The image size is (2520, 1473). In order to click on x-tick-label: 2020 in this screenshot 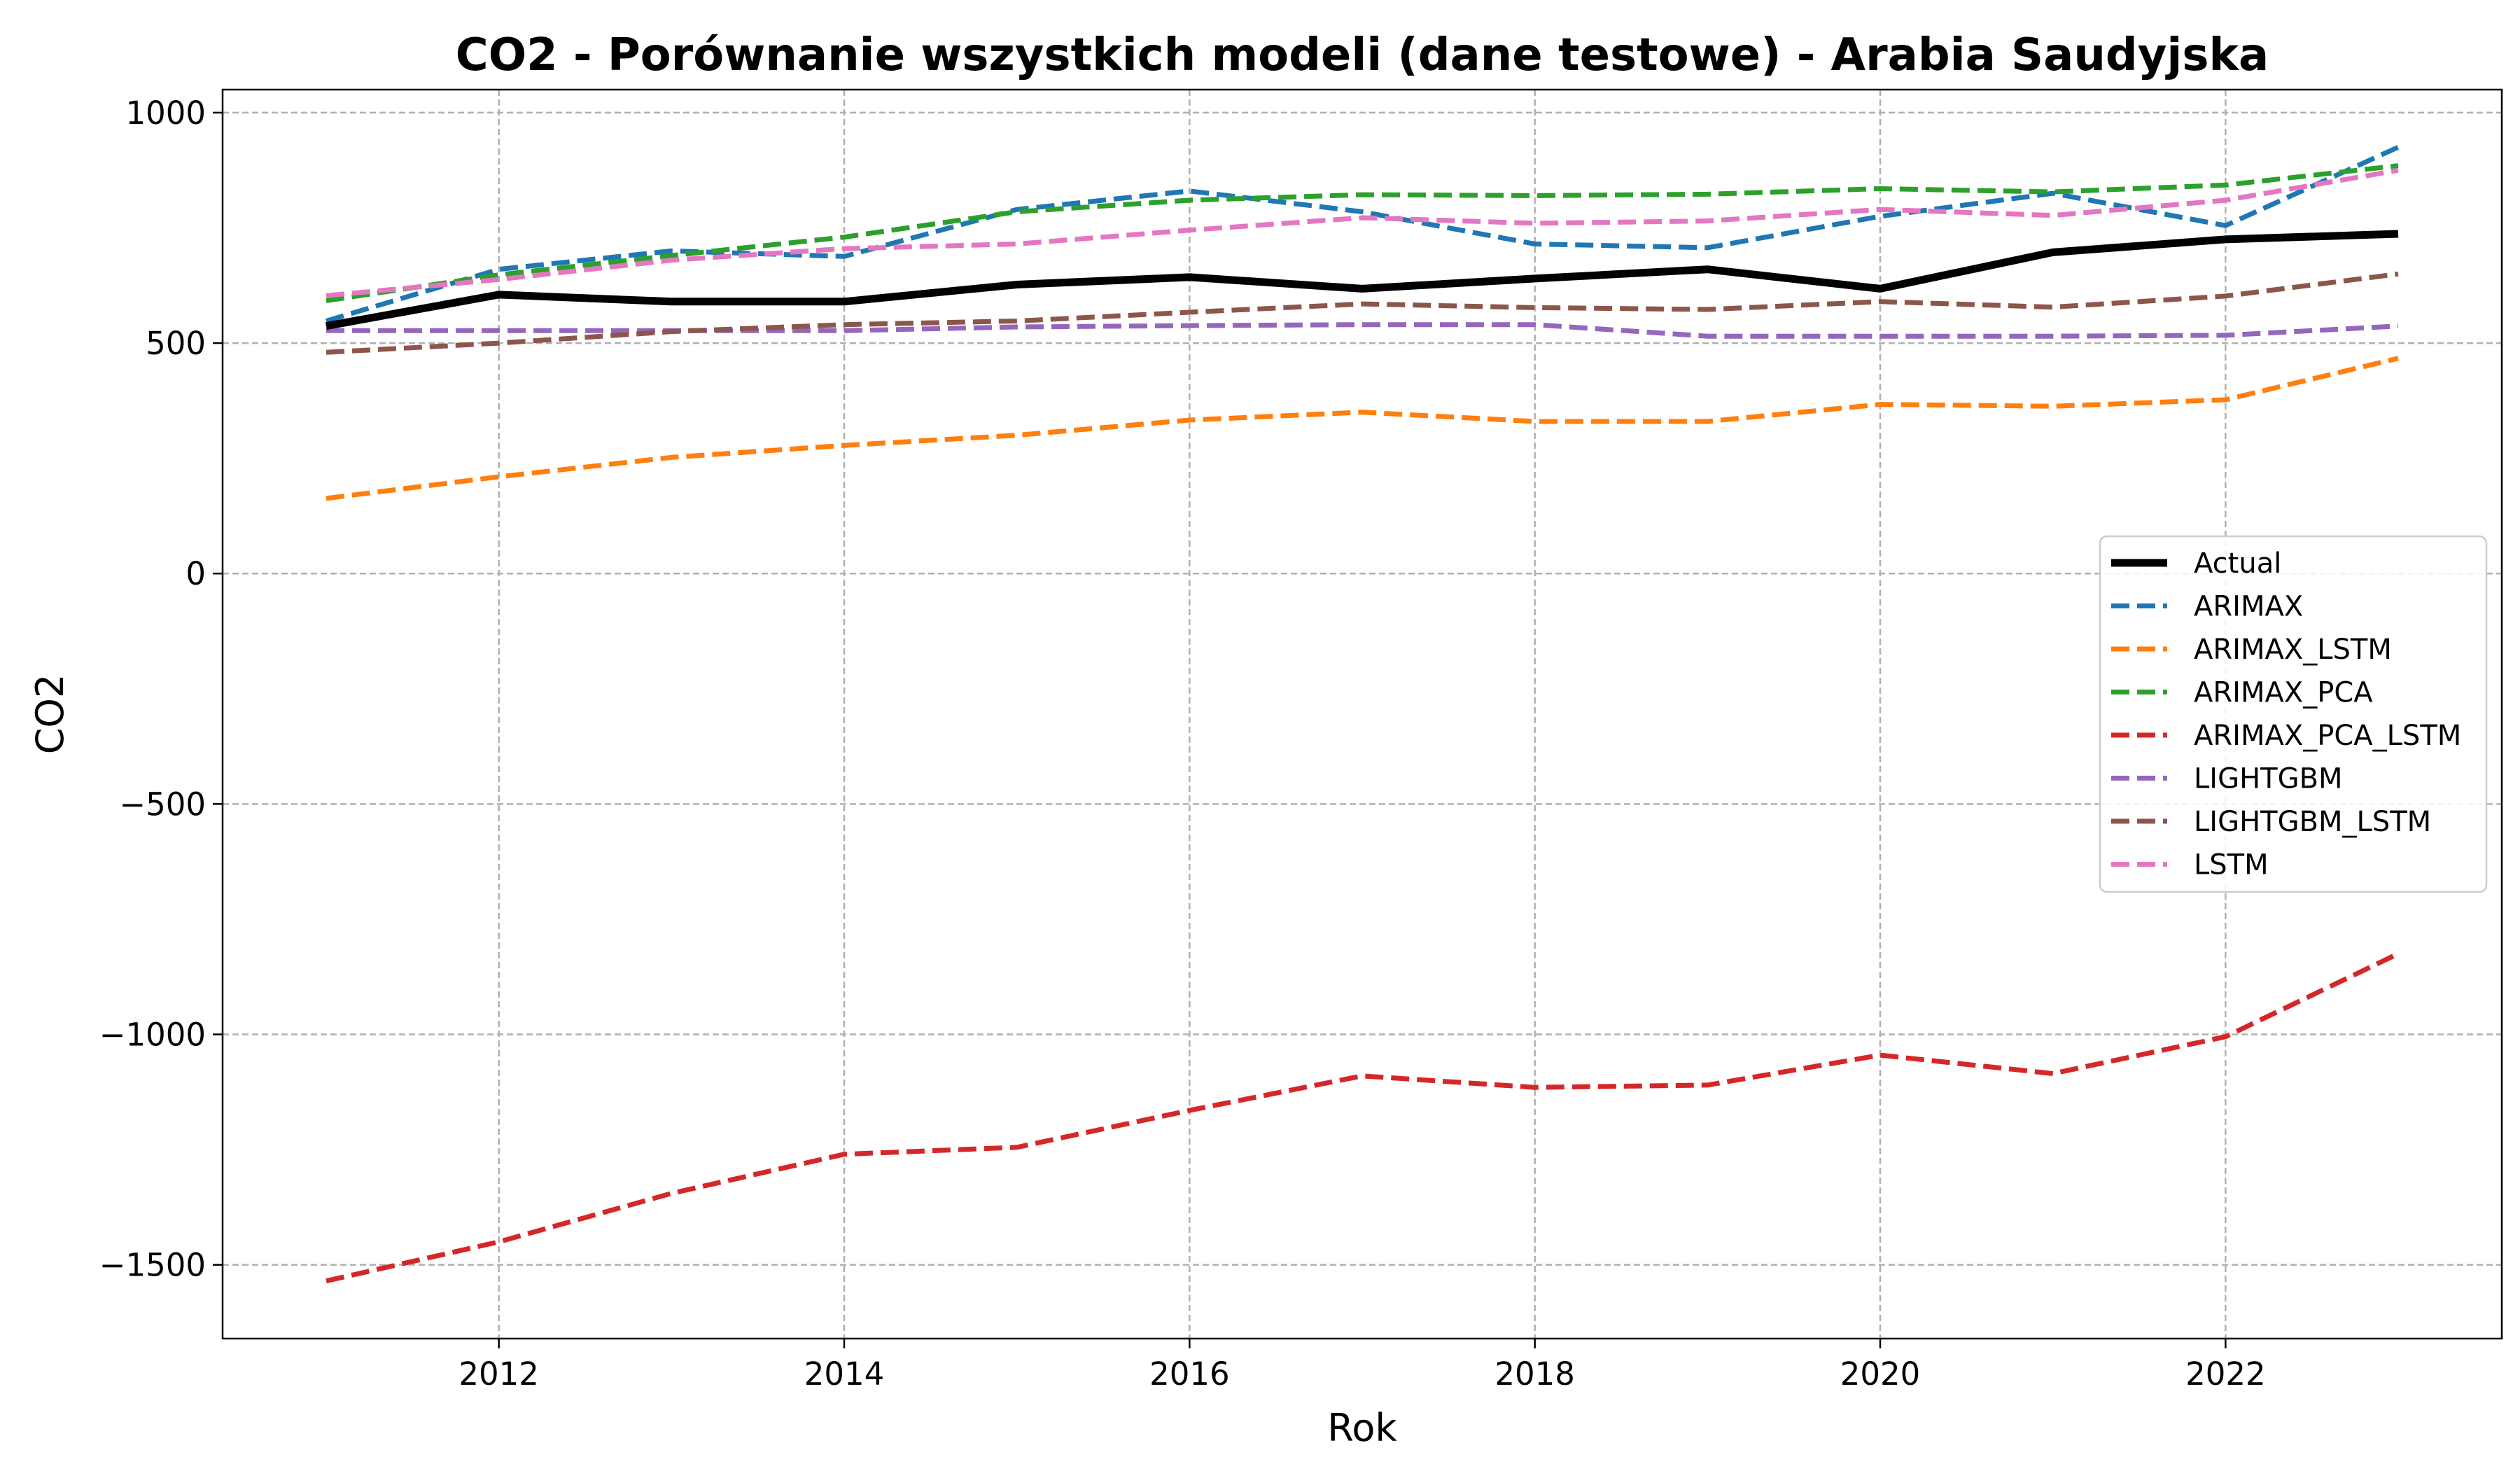, I will do `click(1880, 1373)`.